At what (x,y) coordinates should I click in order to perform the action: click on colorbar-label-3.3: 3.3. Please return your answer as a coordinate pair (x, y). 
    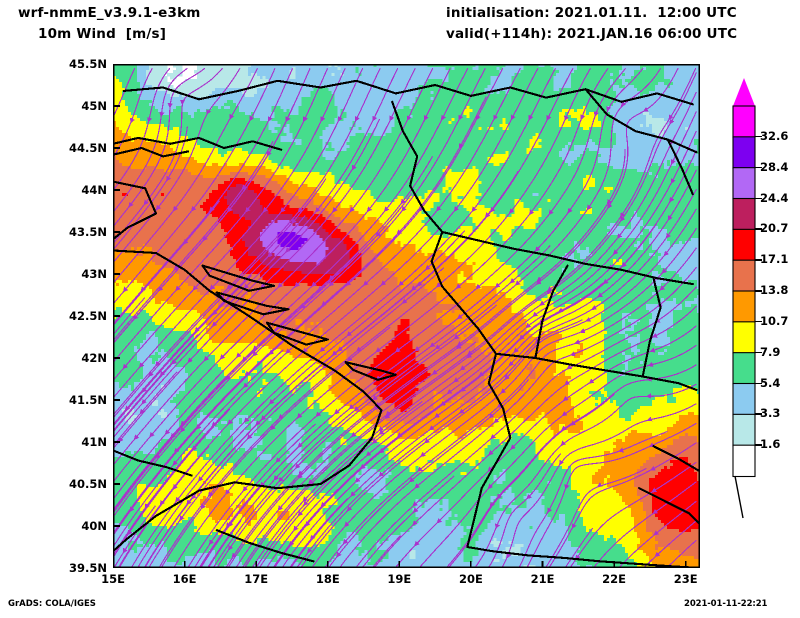
    Looking at the image, I should click on (770, 413).